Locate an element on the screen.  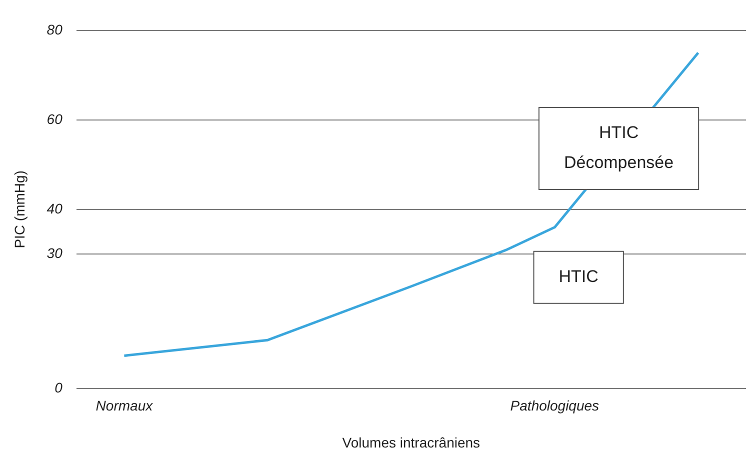
x-tick-label: Normaux is located at coordinates (125, 406).